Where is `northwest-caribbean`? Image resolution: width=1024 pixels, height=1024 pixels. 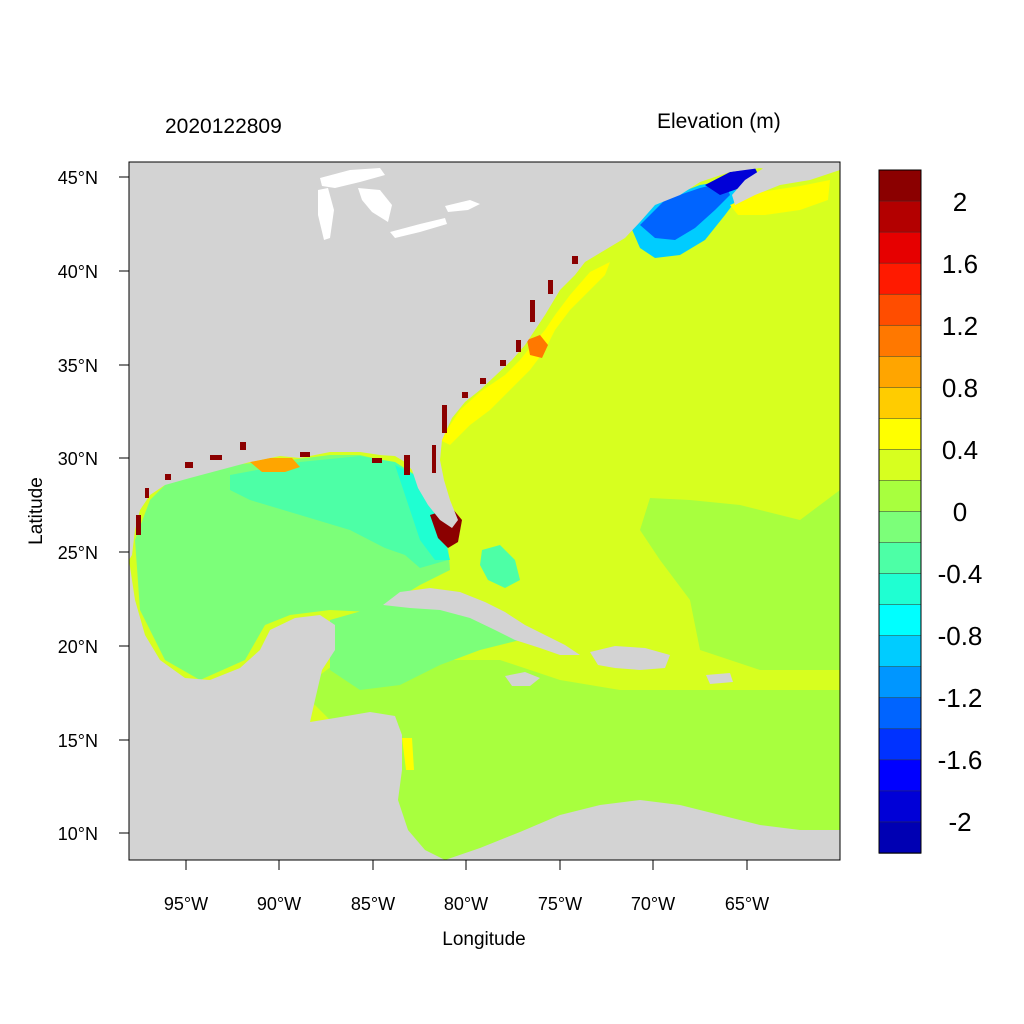
northwest-caribbean is located at coordinates (425, 645).